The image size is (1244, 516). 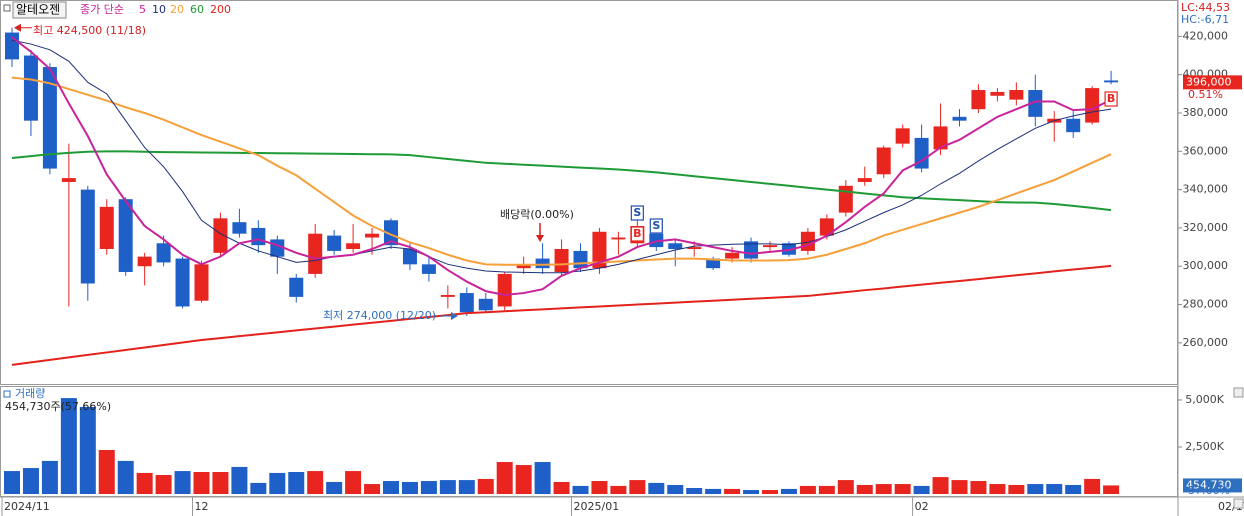 I want to click on y-tick-label: 380,000, so click(x=1206, y=112).